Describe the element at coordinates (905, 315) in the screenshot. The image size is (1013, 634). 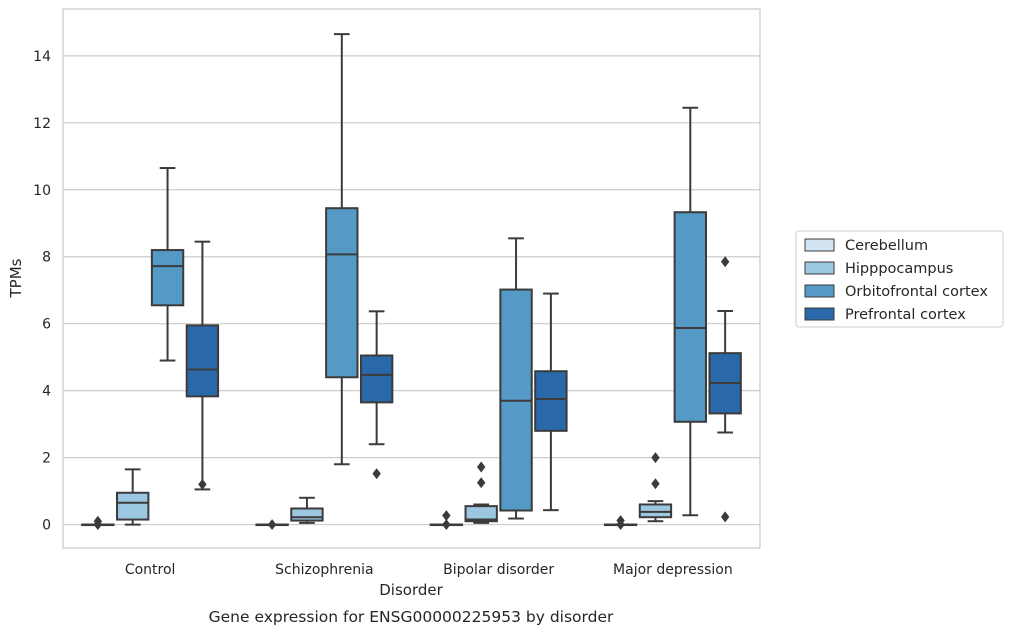
I see `legend-label: Prefrontal cortex` at that location.